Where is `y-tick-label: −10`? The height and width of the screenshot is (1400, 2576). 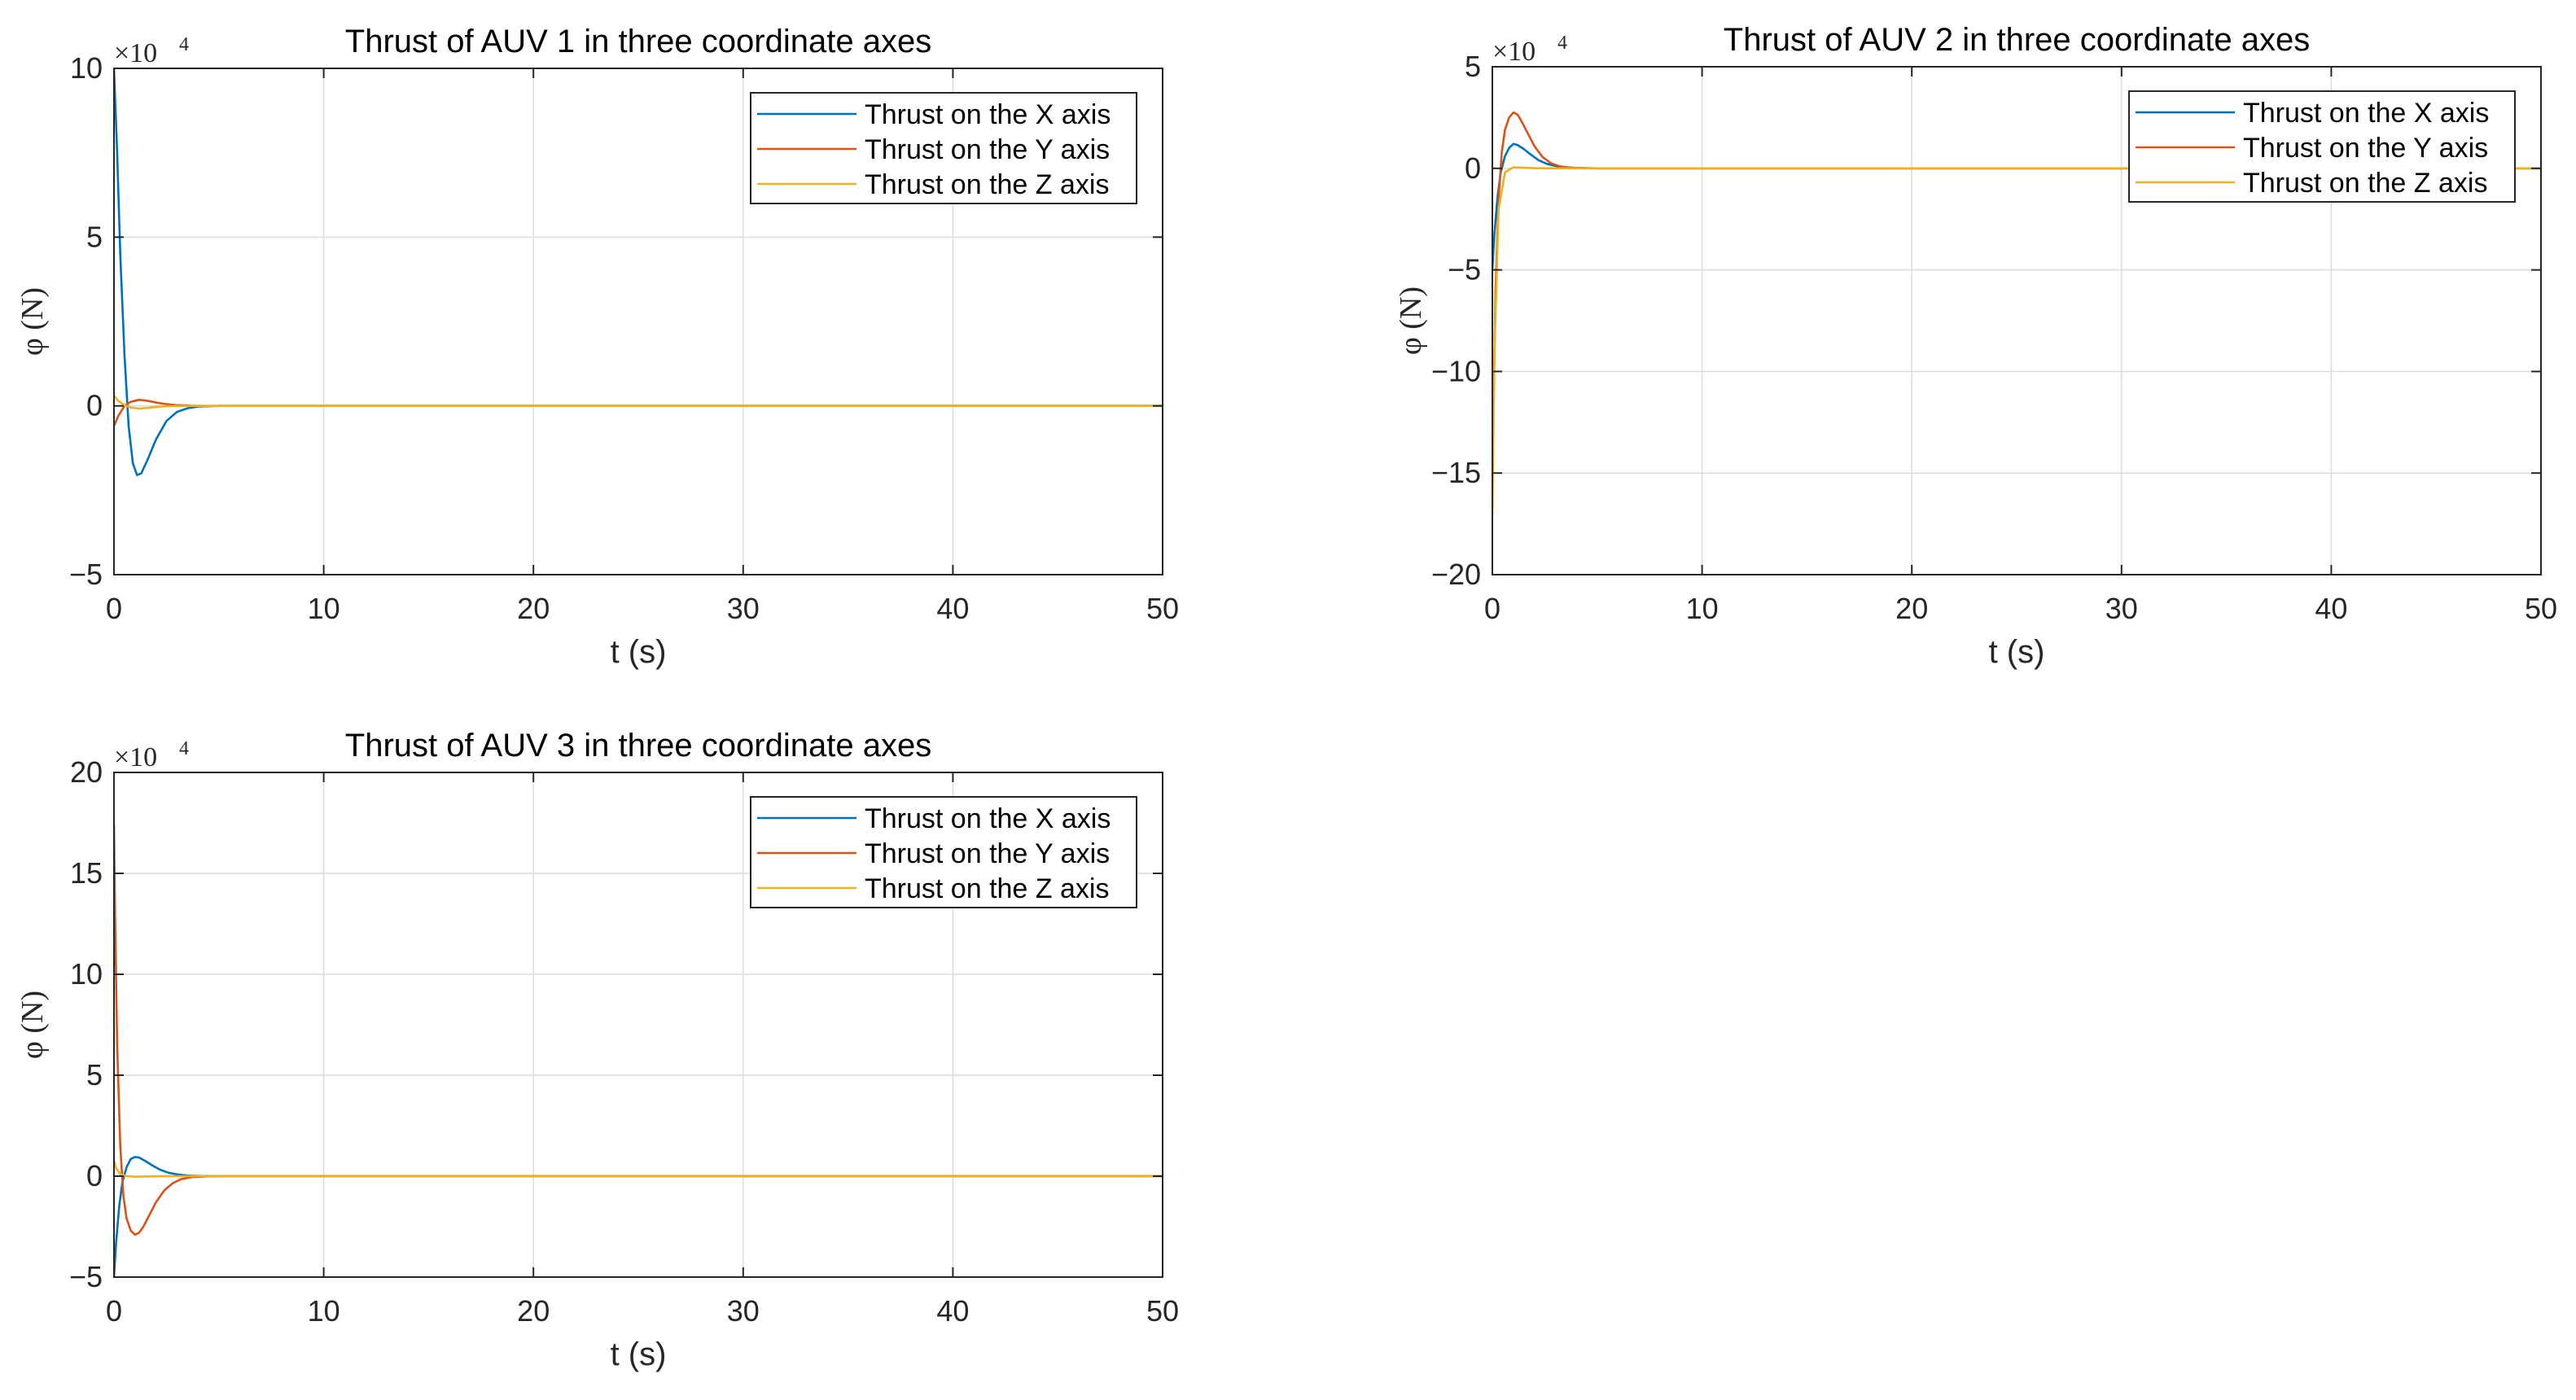 y-tick-label: −10 is located at coordinates (1456, 370).